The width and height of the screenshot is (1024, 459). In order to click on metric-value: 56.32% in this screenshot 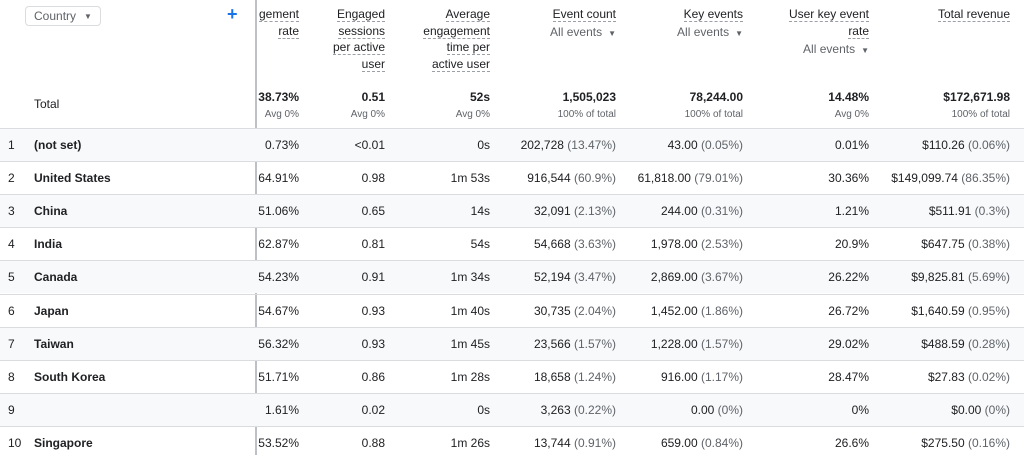, I will do `click(278, 343)`.